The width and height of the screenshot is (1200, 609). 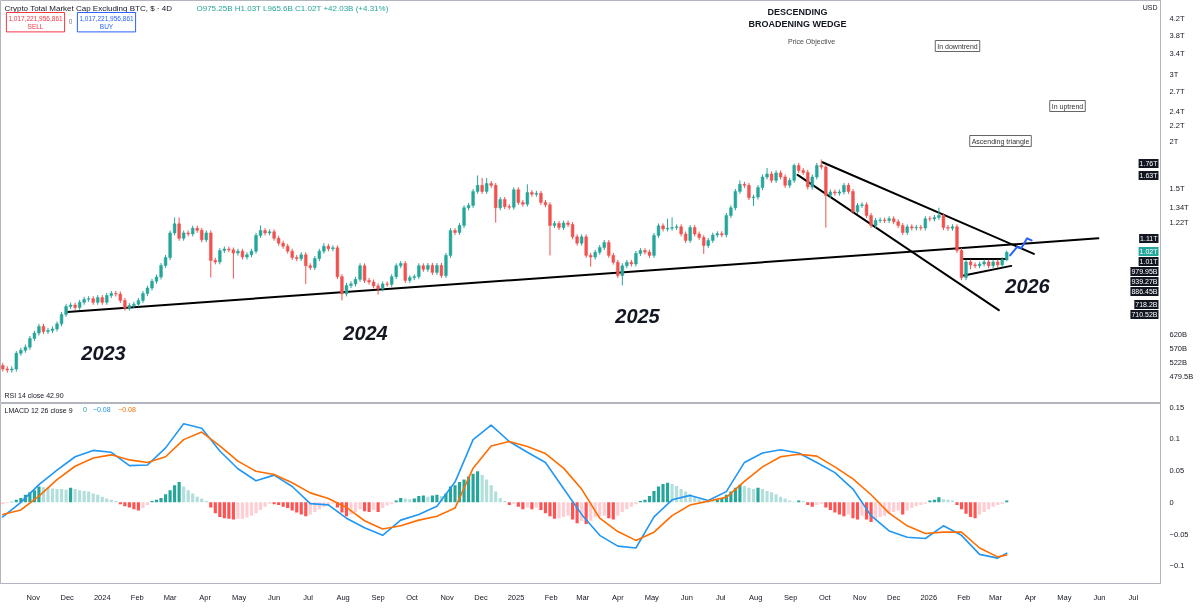 What do you see at coordinates (637, 315) in the screenshot?
I see `annotation: 2025` at bounding box center [637, 315].